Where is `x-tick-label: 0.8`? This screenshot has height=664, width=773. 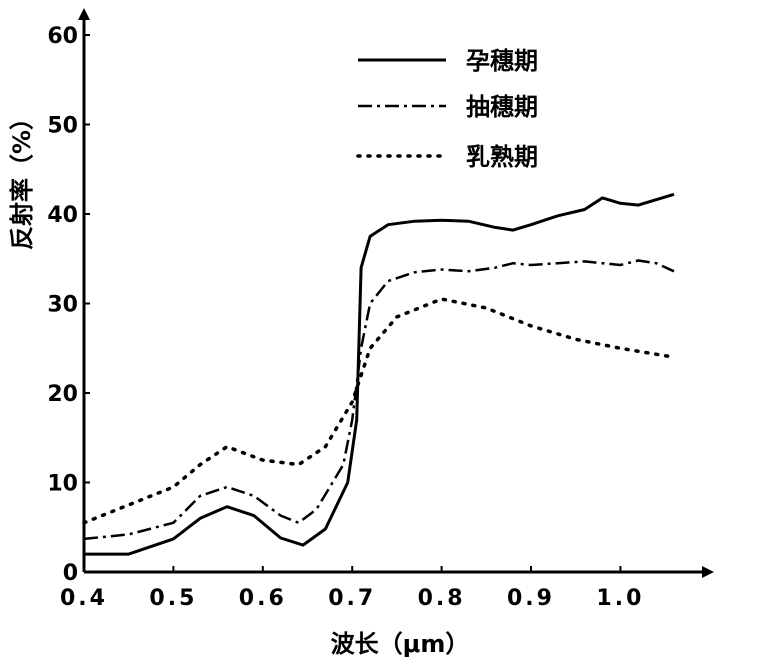
x-tick-label: 0.8 is located at coordinates (442, 598).